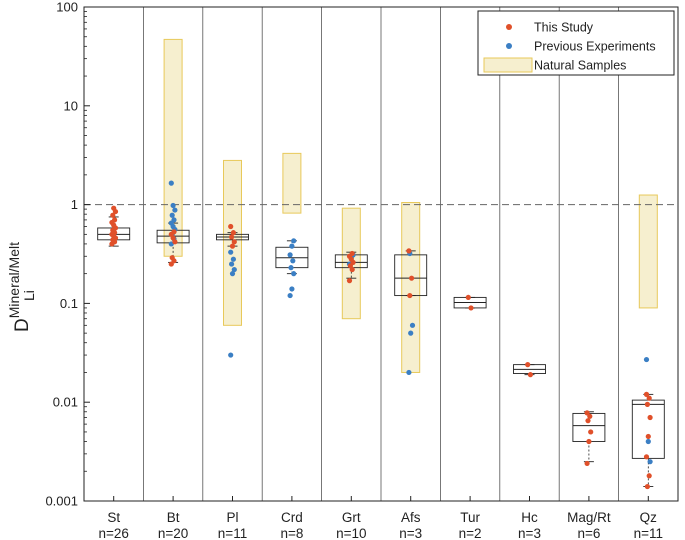  Describe the element at coordinates (173, 533) in the screenshot. I see `x-count-label-bt: n=20` at that location.